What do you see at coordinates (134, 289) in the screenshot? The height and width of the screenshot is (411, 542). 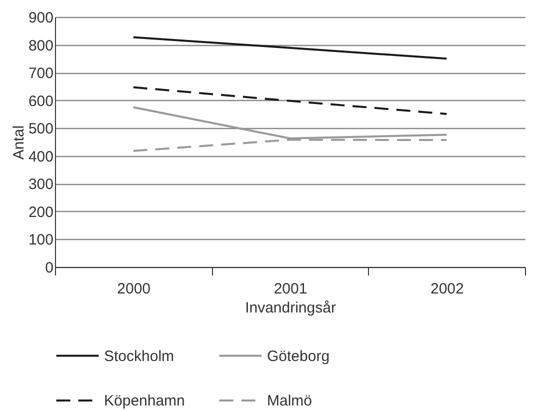 I see `x-tick-label: 2000` at bounding box center [134, 289].